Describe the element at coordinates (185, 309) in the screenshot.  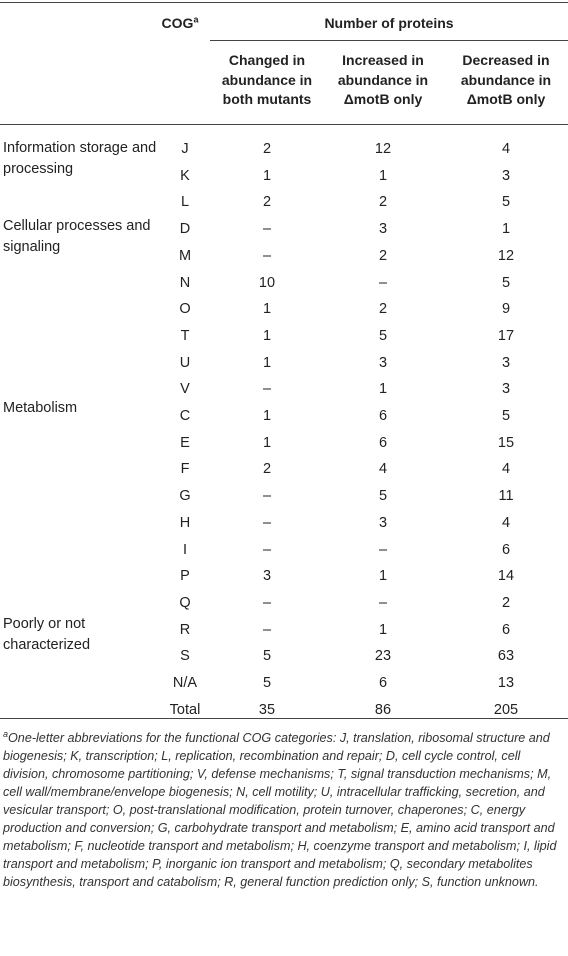
I see `cell-cog: O` at that location.